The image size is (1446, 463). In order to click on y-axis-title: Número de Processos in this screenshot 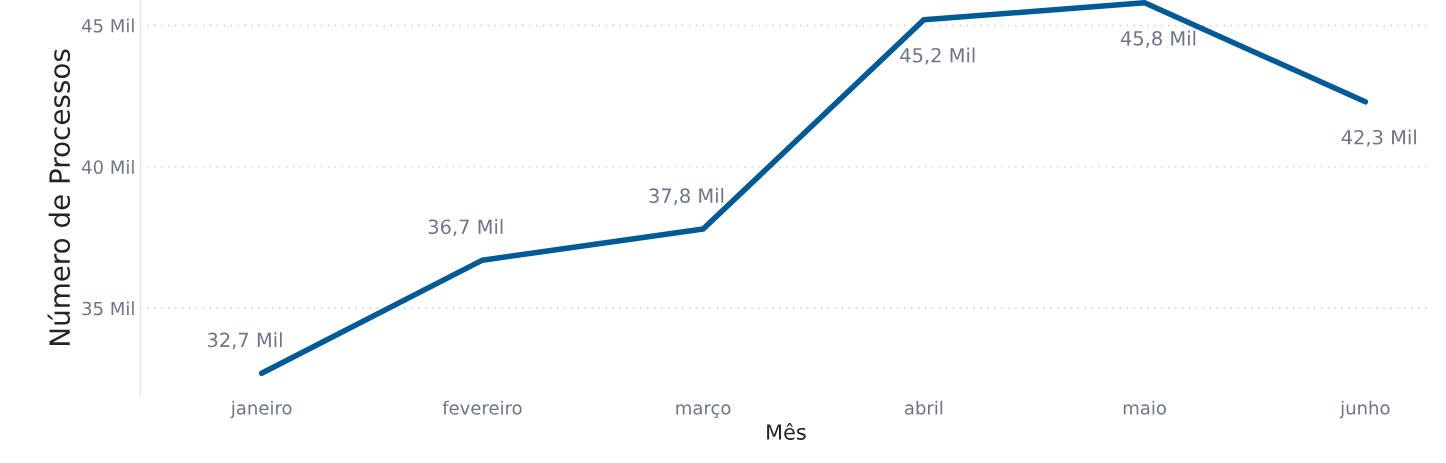, I will do `click(59, 197)`.